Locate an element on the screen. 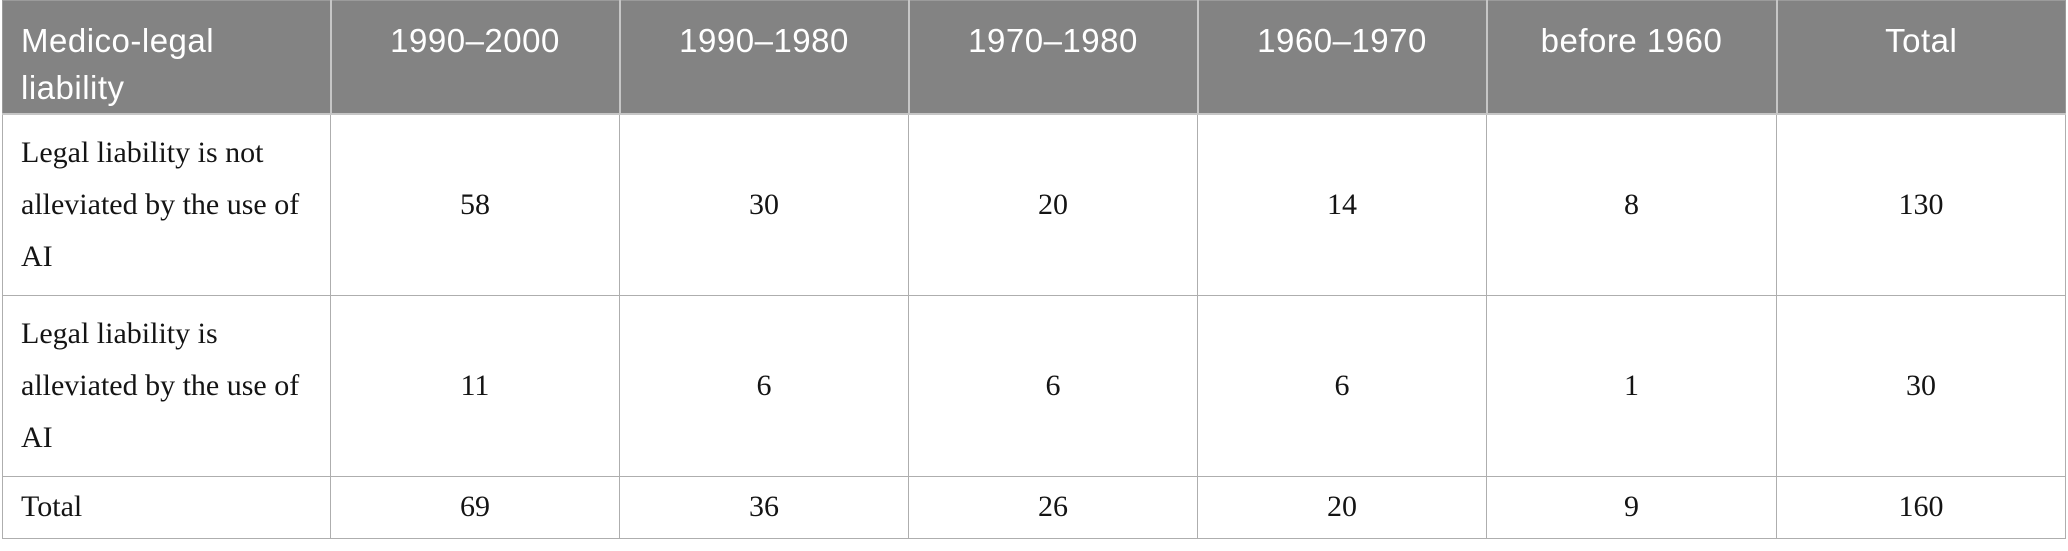 This screenshot has height=551, width=2068. cell: 36 is located at coordinates (764, 507).